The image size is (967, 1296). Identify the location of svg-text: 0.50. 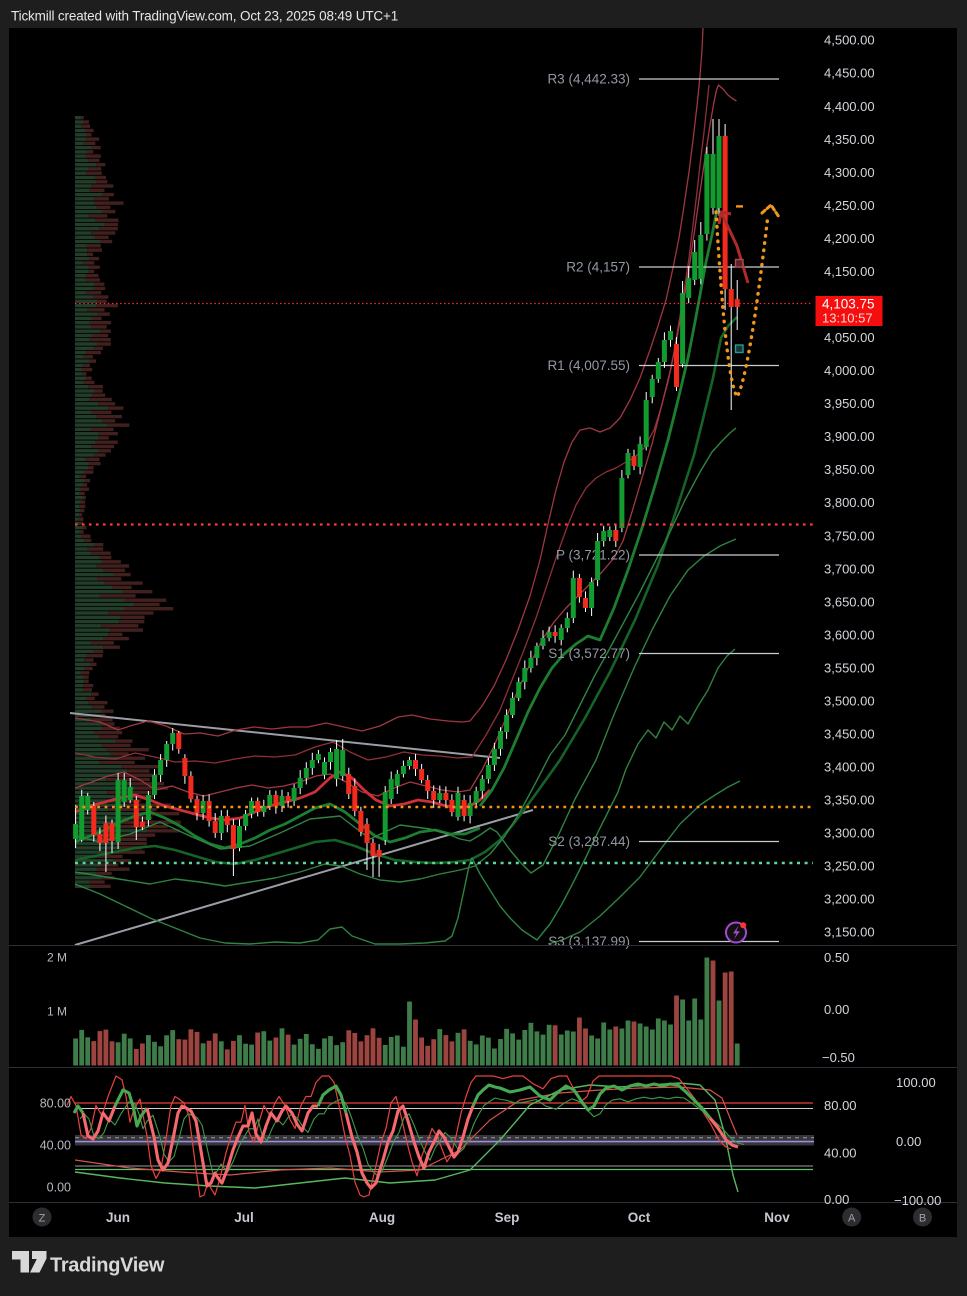
(836, 957).